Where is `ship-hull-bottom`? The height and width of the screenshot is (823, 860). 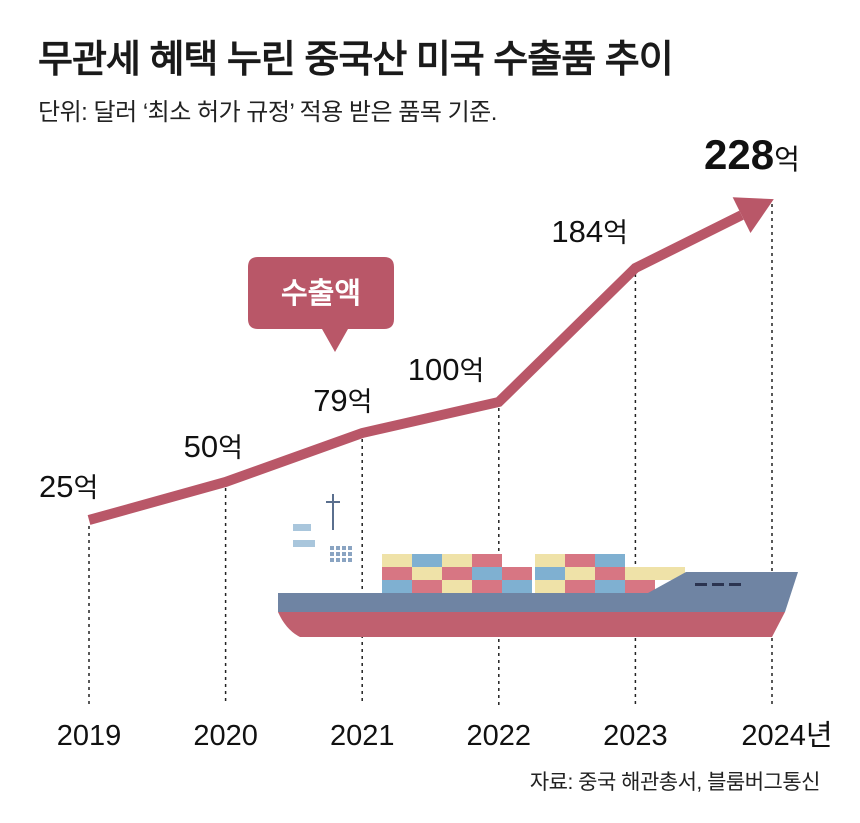
ship-hull-bottom is located at coordinates (531, 624).